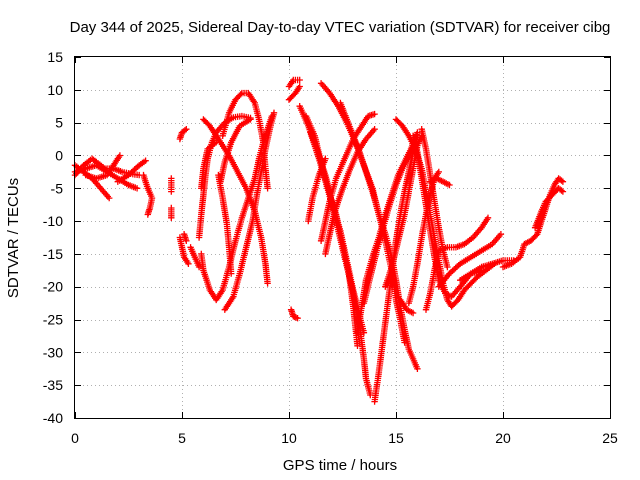 This screenshot has height=480, width=640. Describe the element at coordinates (53, 385) in the screenshot. I see `y-tick-label: -35` at that location.